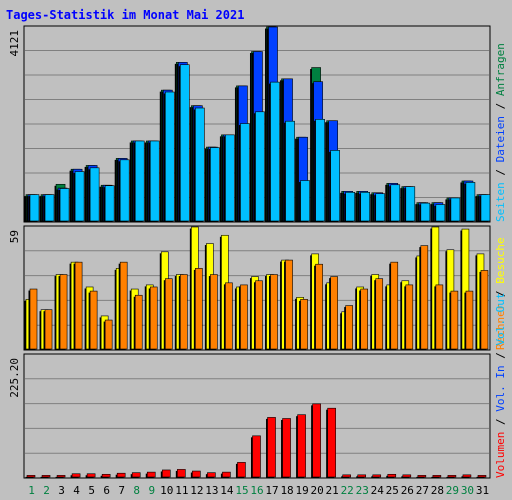  I want to click on x-tick-label-day-18: 18, so click(286, 490).